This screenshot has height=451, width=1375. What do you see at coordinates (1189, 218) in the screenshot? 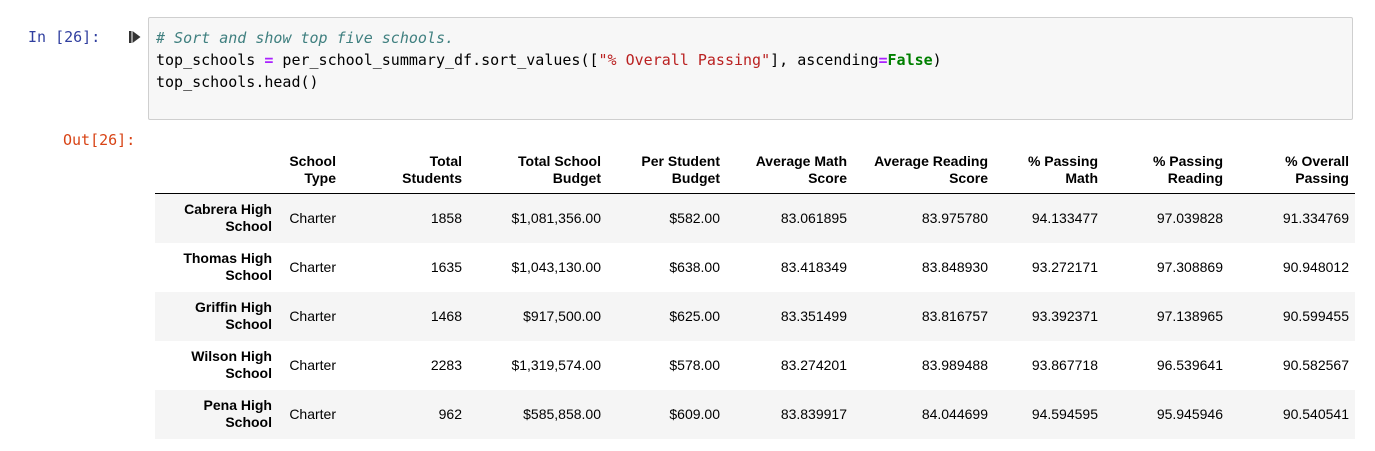
I see `table-cell: 97.039828` at bounding box center [1189, 218].